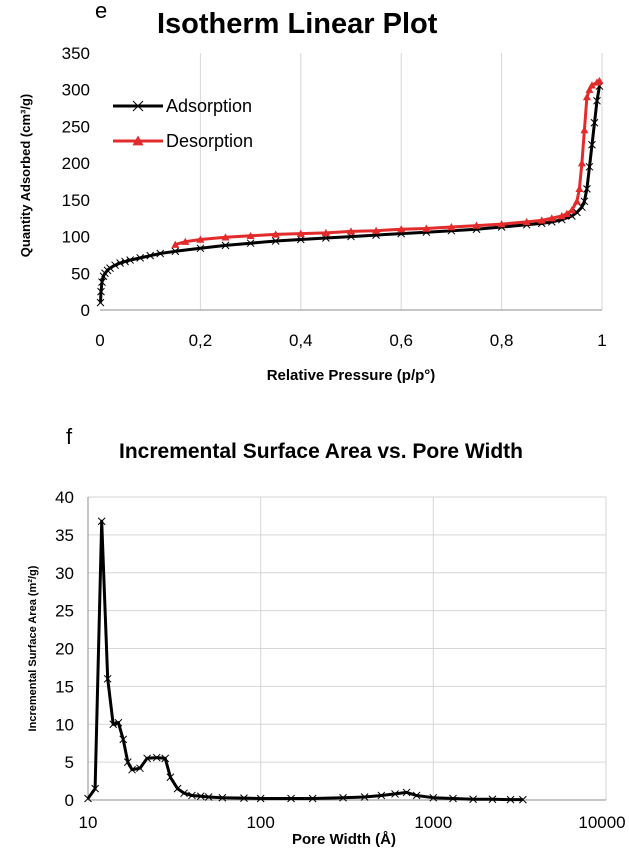 The height and width of the screenshot is (864, 629). I want to click on x-tick-label: 10, so click(88, 822).